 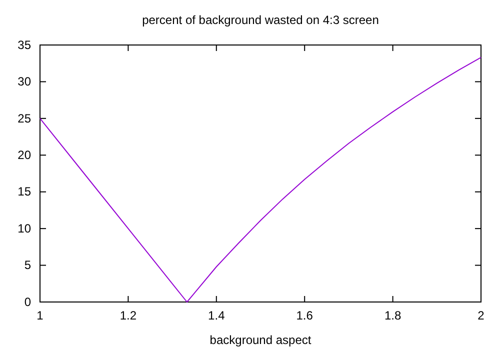 What do you see at coordinates (261, 340) in the screenshot?
I see `x-axis-title: background aspect` at bounding box center [261, 340].